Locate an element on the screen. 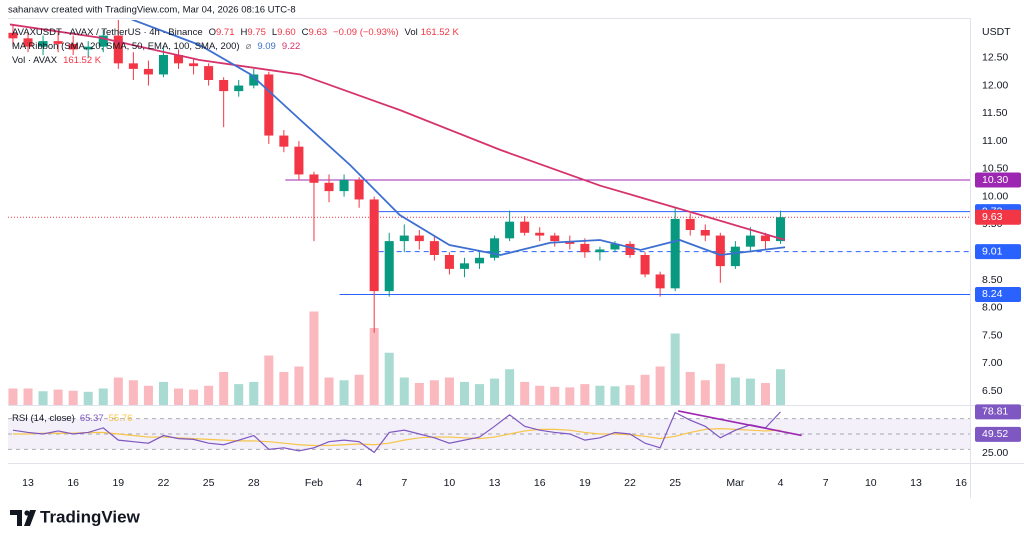 The width and height of the screenshot is (1024, 539). y-tick-label: 7.00 is located at coordinates (992, 363).